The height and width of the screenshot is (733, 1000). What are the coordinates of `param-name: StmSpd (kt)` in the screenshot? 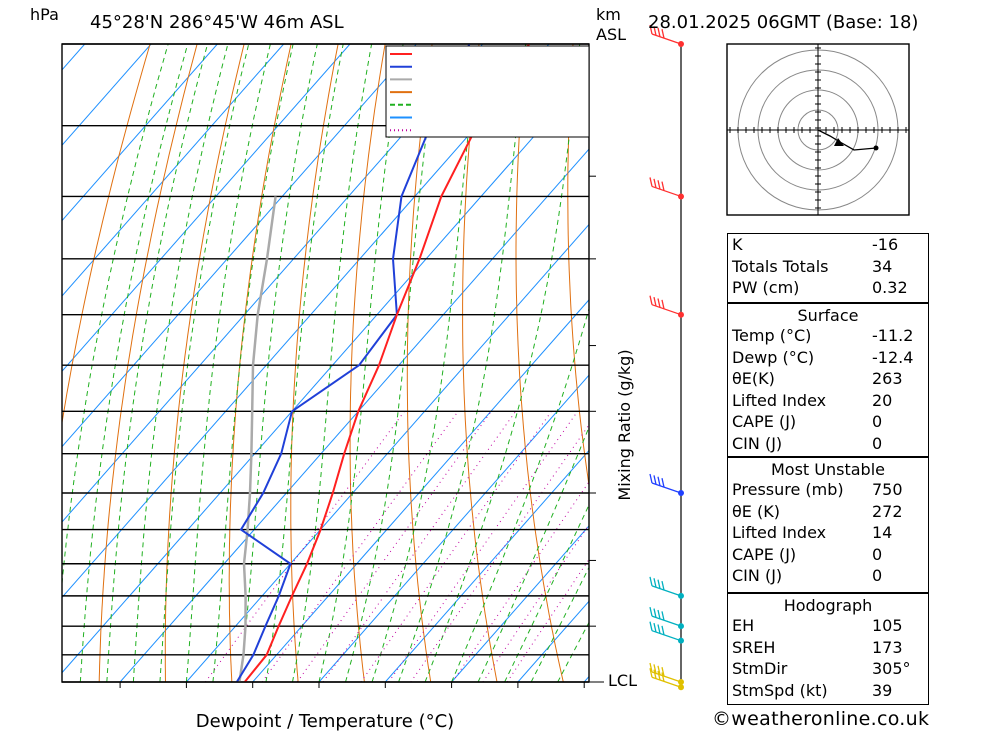 It's located at (780, 690).